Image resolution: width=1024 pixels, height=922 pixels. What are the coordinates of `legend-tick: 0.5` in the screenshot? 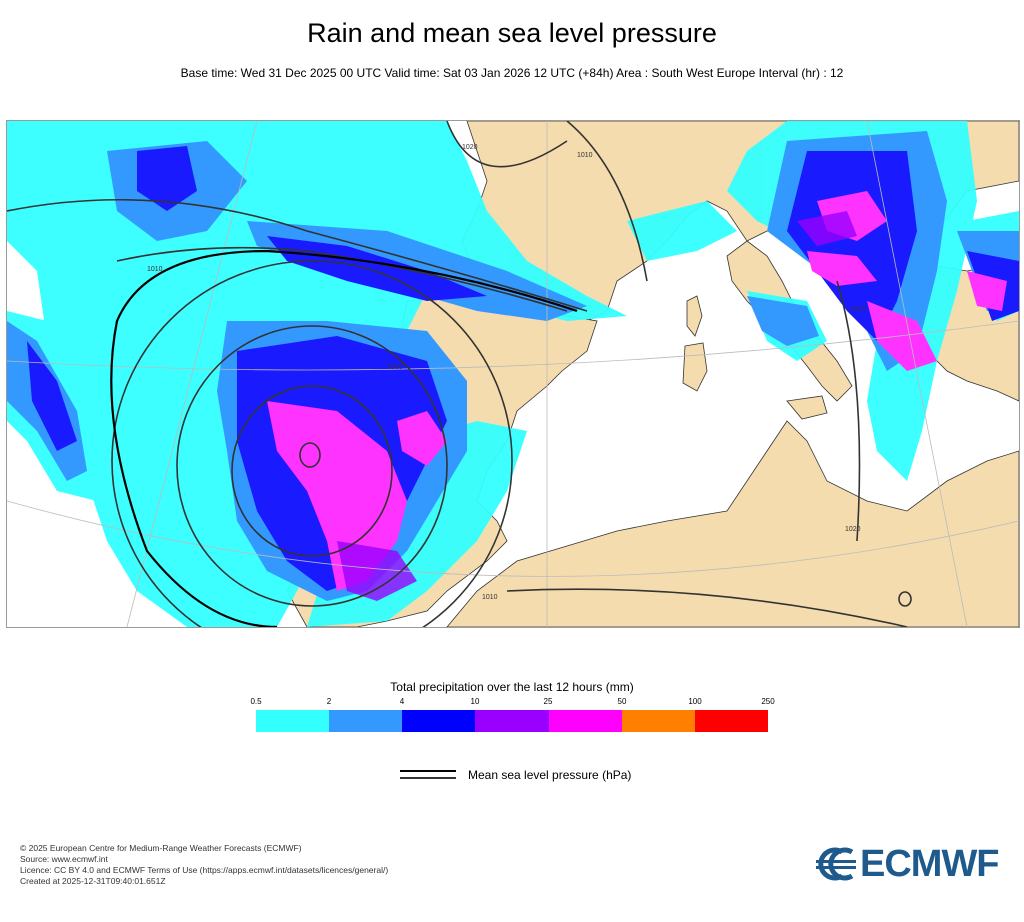 It's located at (256, 701).